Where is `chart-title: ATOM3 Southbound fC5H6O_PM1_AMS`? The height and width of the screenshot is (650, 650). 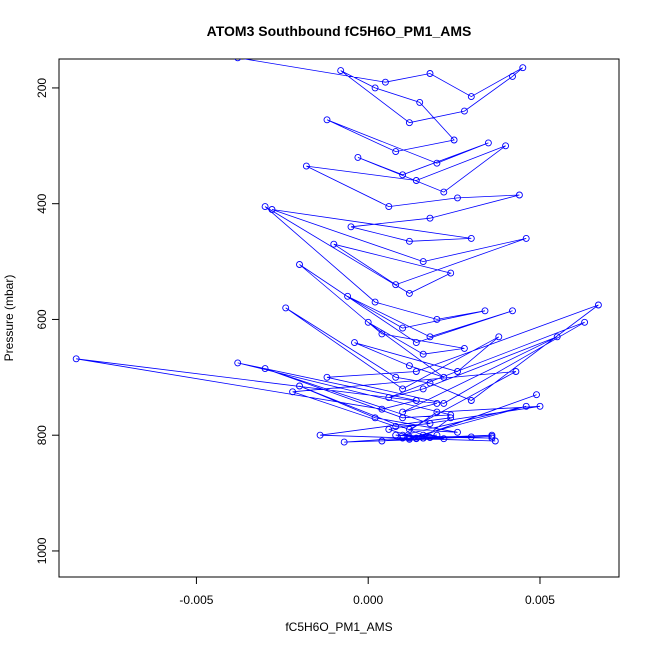
chart-title: ATOM3 Southbound fC5H6O_PM1_AMS is located at coordinates (339, 31).